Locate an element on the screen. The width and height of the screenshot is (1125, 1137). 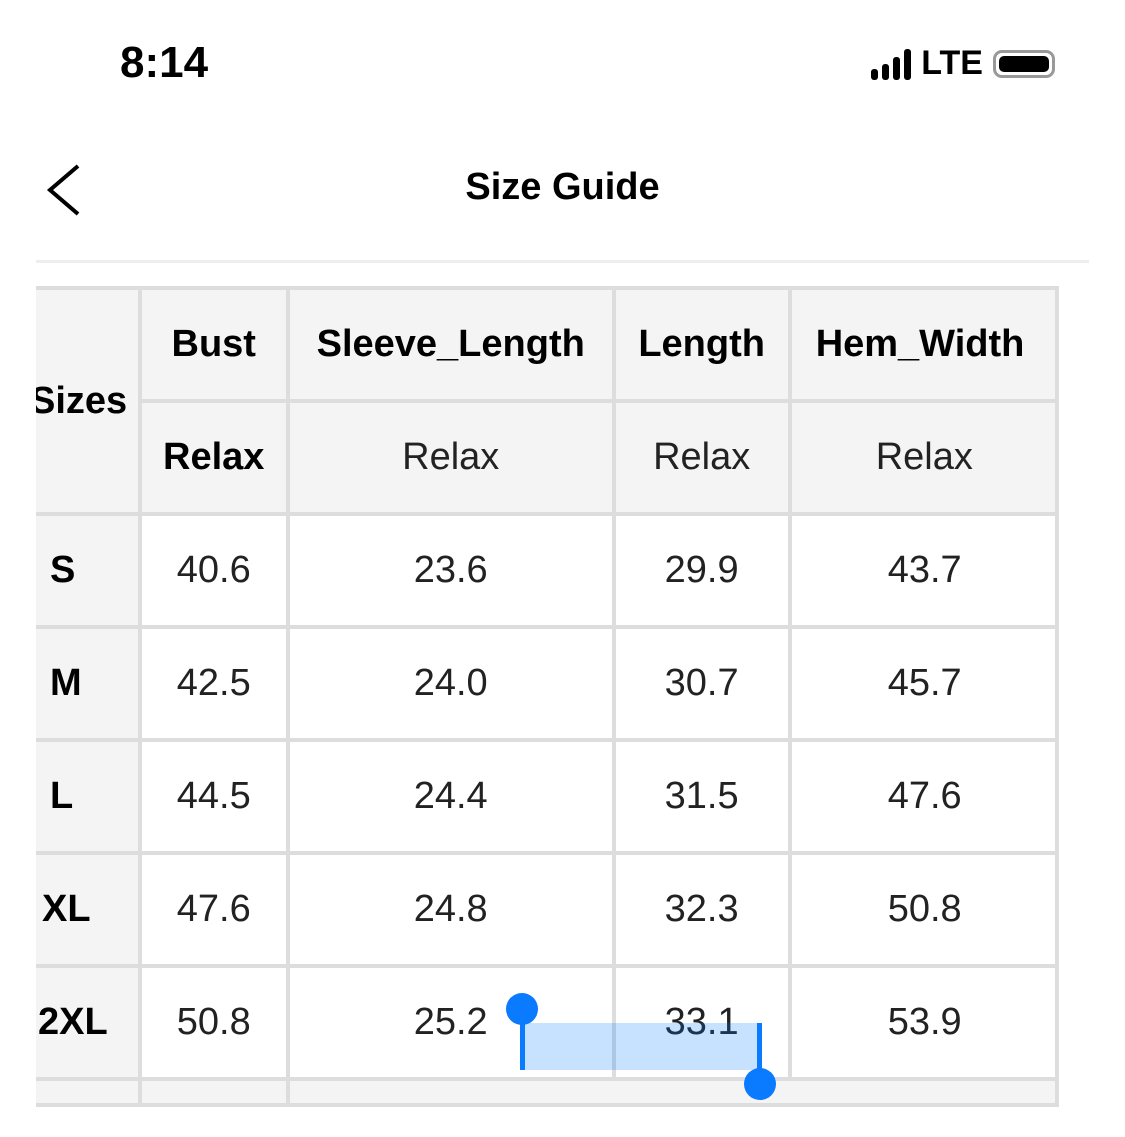
measurement-cell: 23.6 is located at coordinates (450, 570).